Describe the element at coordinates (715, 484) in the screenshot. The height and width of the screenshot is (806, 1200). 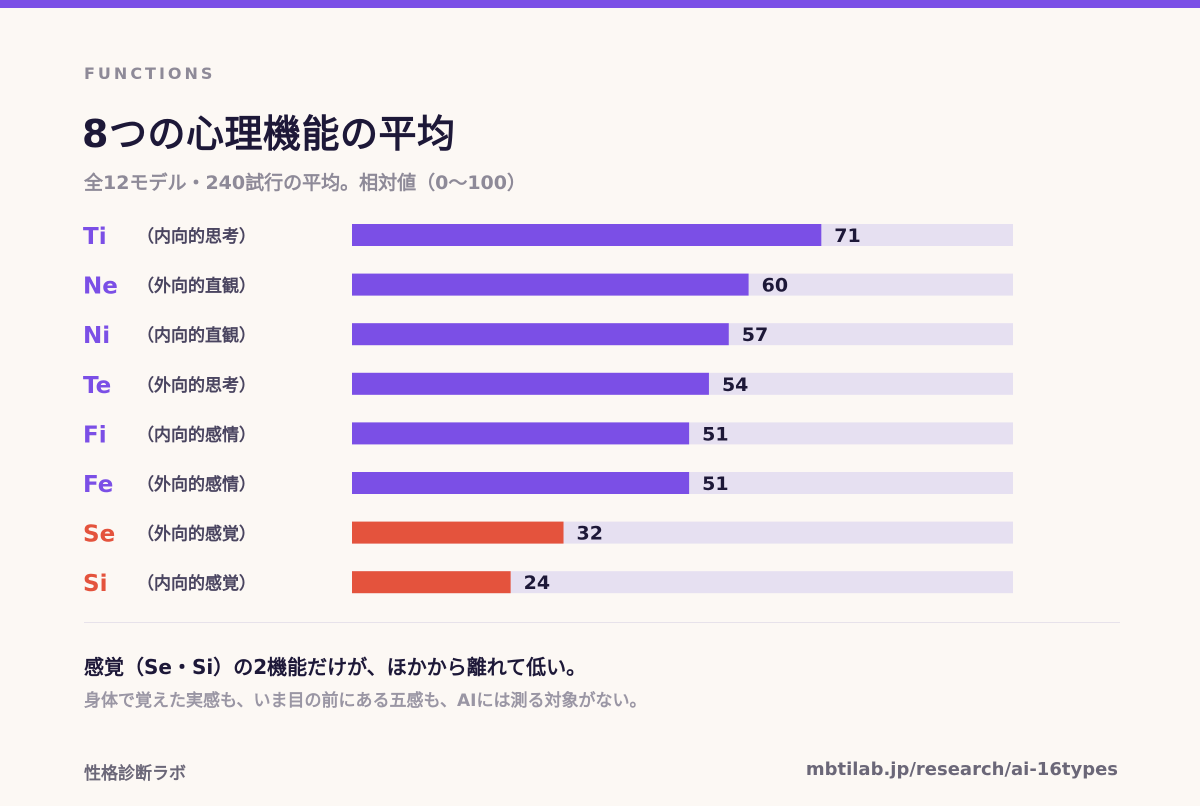
I see `value-label-fe: 51` at that location.